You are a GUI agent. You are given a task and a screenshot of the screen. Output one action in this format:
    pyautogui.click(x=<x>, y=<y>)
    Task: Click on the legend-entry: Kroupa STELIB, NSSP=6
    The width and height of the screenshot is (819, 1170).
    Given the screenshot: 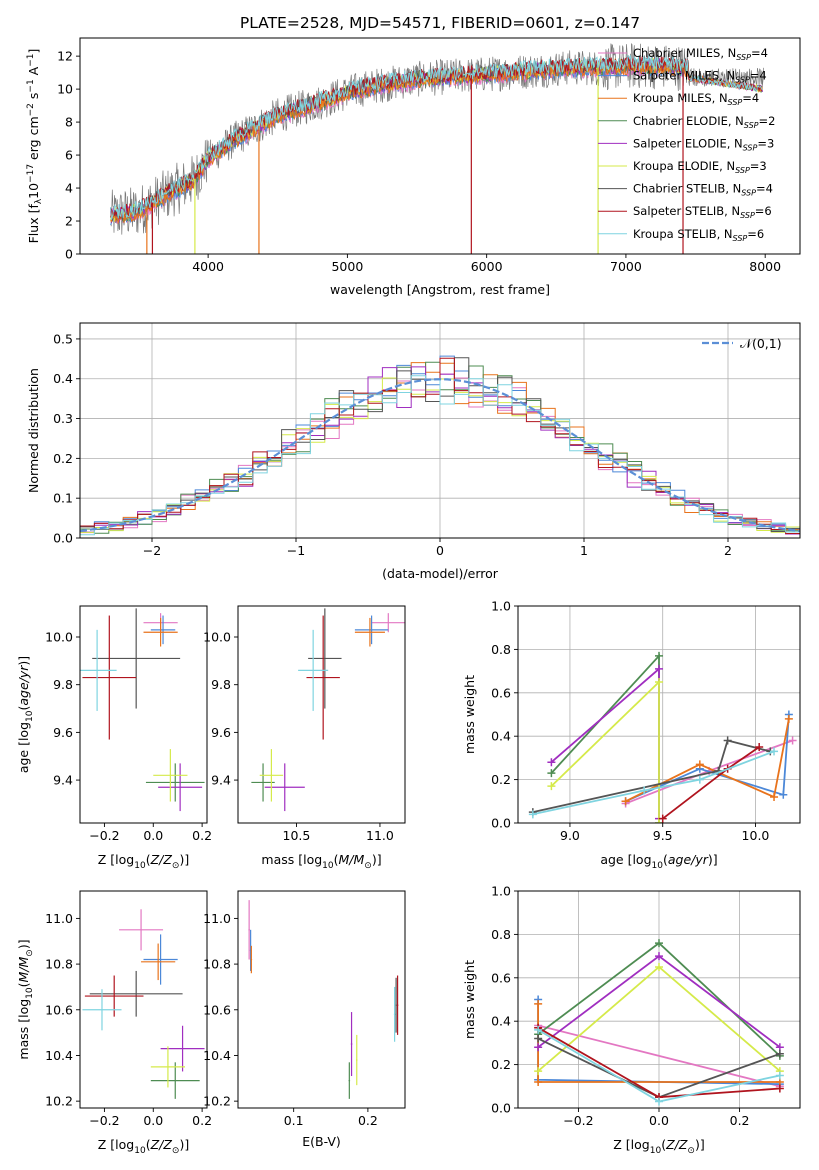 What is the action you would take?
    pyautogui.click(x=698, y=235)
    